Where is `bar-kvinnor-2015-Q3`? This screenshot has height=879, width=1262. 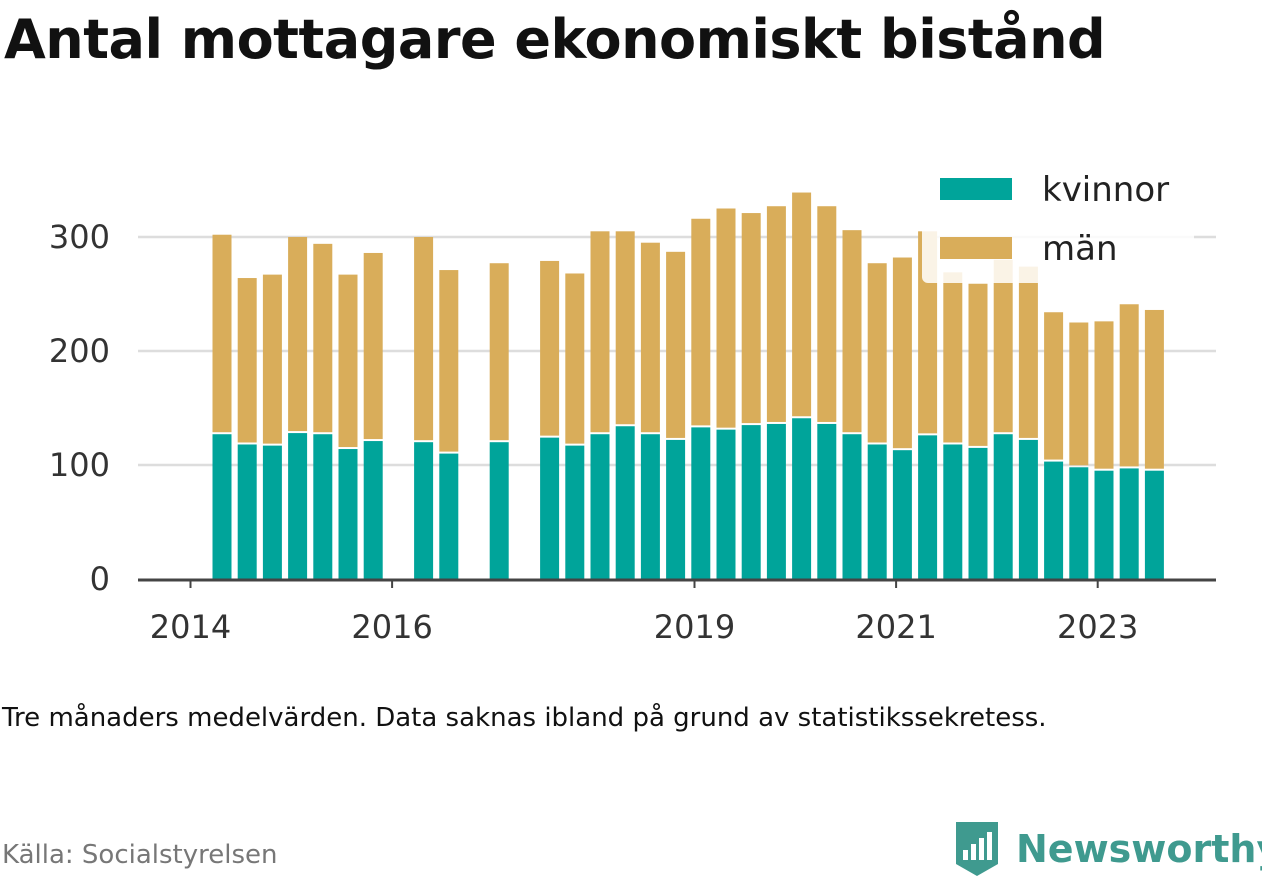
bar-kvinnor-2015-Q3 is located at coordinates (348, 514).